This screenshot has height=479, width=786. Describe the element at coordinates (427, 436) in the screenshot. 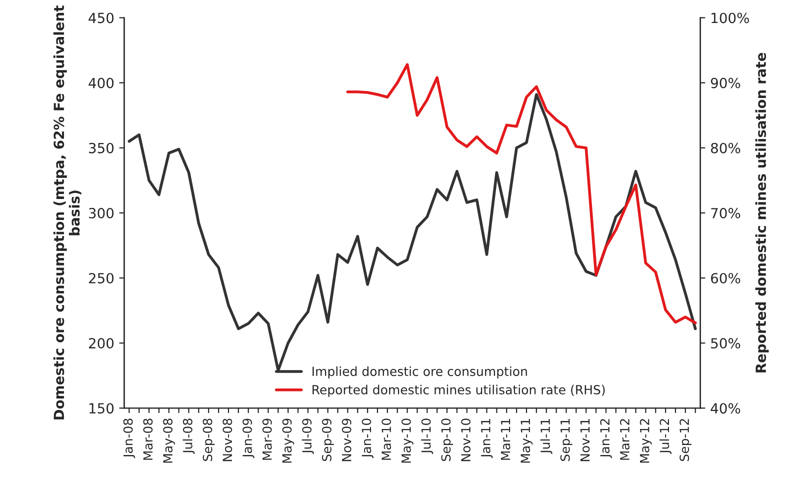

I see `x-tick-label: Jul-10` at that location.